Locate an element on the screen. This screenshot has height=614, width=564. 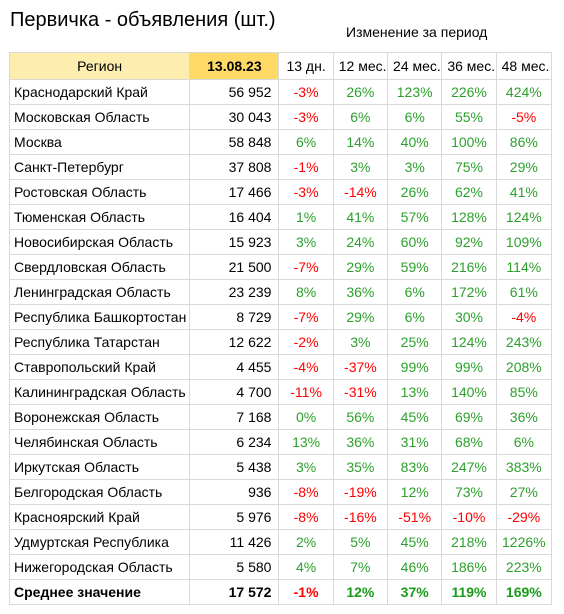
change-cell: -1% is located at coordinates (306, 167).